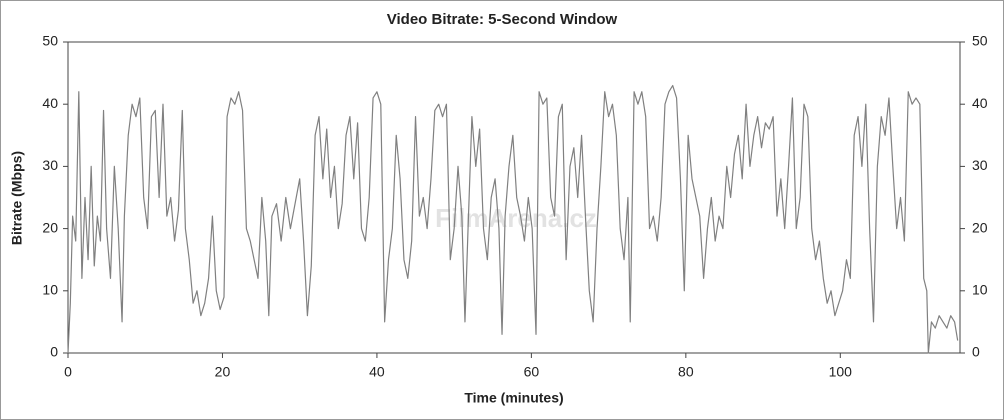 The width and height of the screenshot is (1004, 420). What do you see at coordinates (686, 372) in the screenshot?
I see `x-tick-label: 80` at bounding box center [686, 372].